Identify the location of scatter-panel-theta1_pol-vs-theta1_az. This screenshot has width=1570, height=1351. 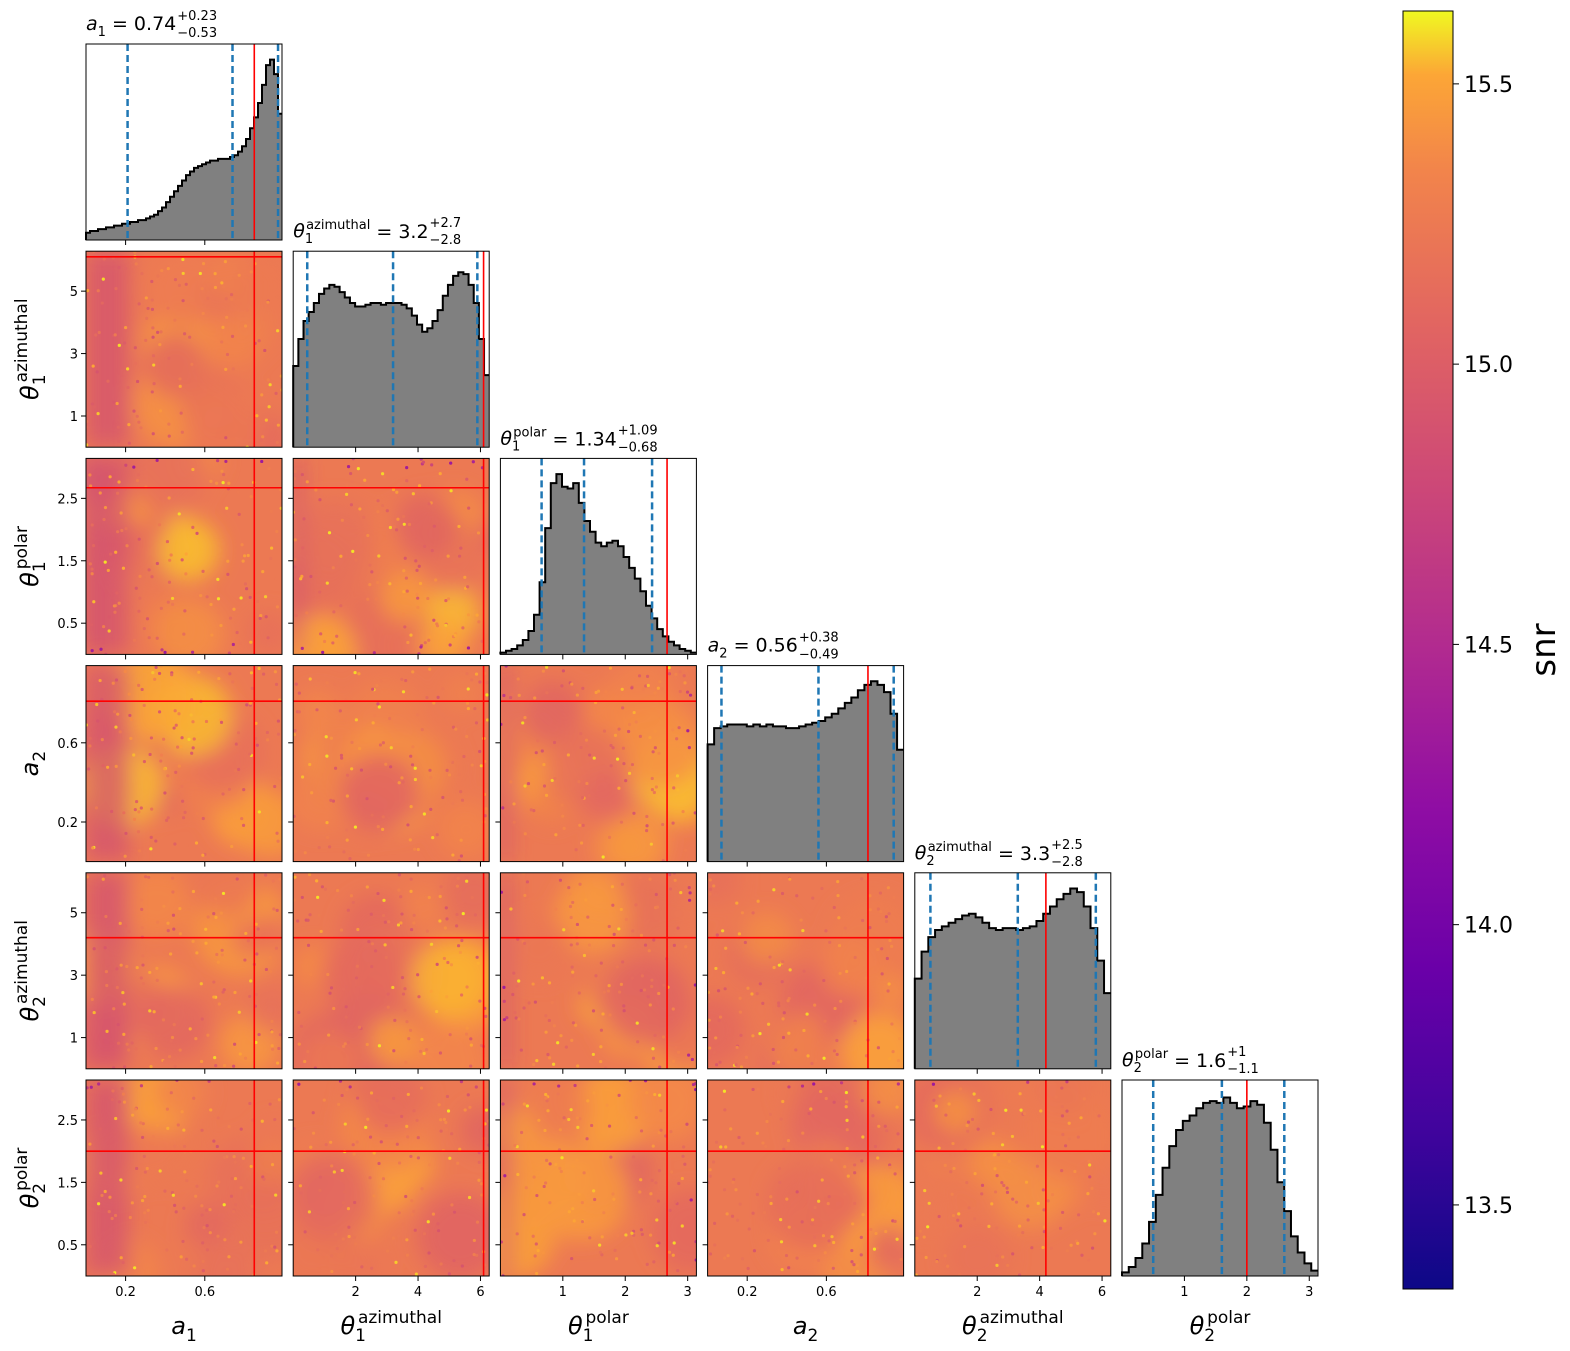
(389, 558).